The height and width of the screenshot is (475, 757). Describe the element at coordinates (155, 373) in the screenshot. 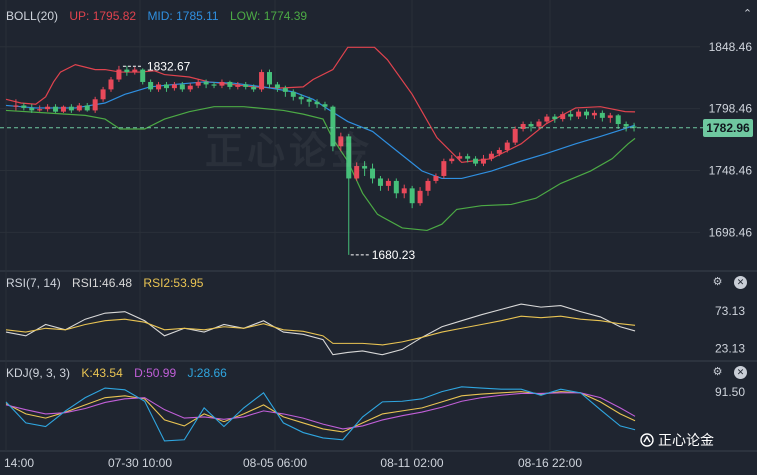

I see `kdj-d-value: D:50.99` at that location.